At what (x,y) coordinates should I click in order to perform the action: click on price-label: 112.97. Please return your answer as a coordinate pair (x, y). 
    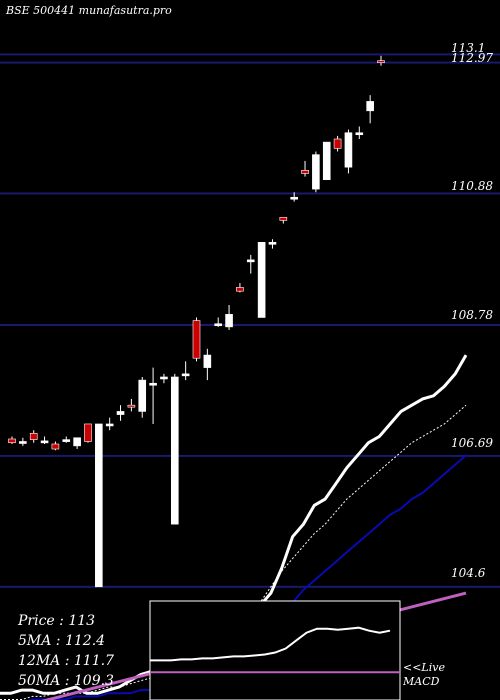
    Looking at the image, I should click on (472, 58).